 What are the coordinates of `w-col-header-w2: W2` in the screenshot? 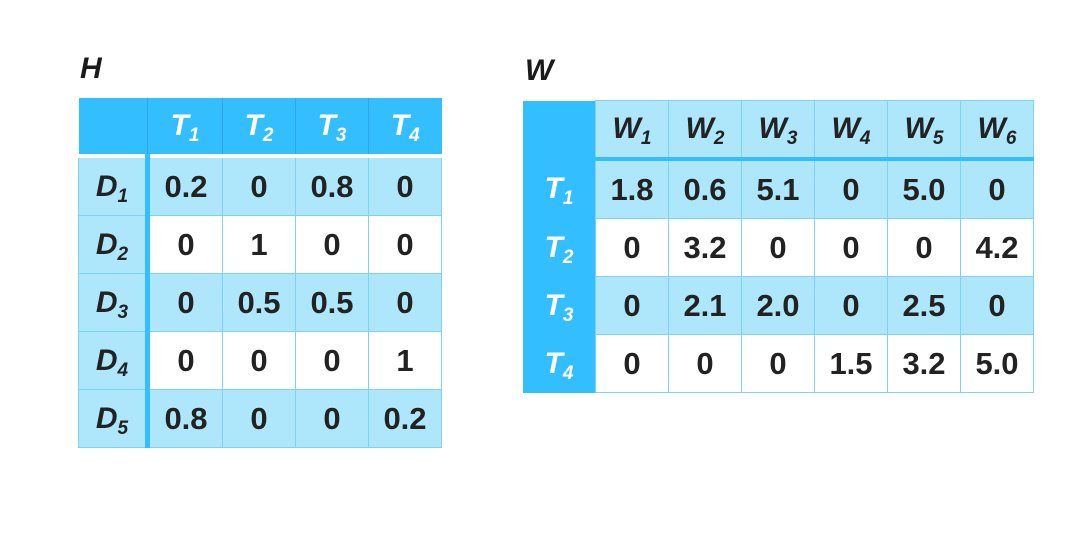 It's located at (705, 130).